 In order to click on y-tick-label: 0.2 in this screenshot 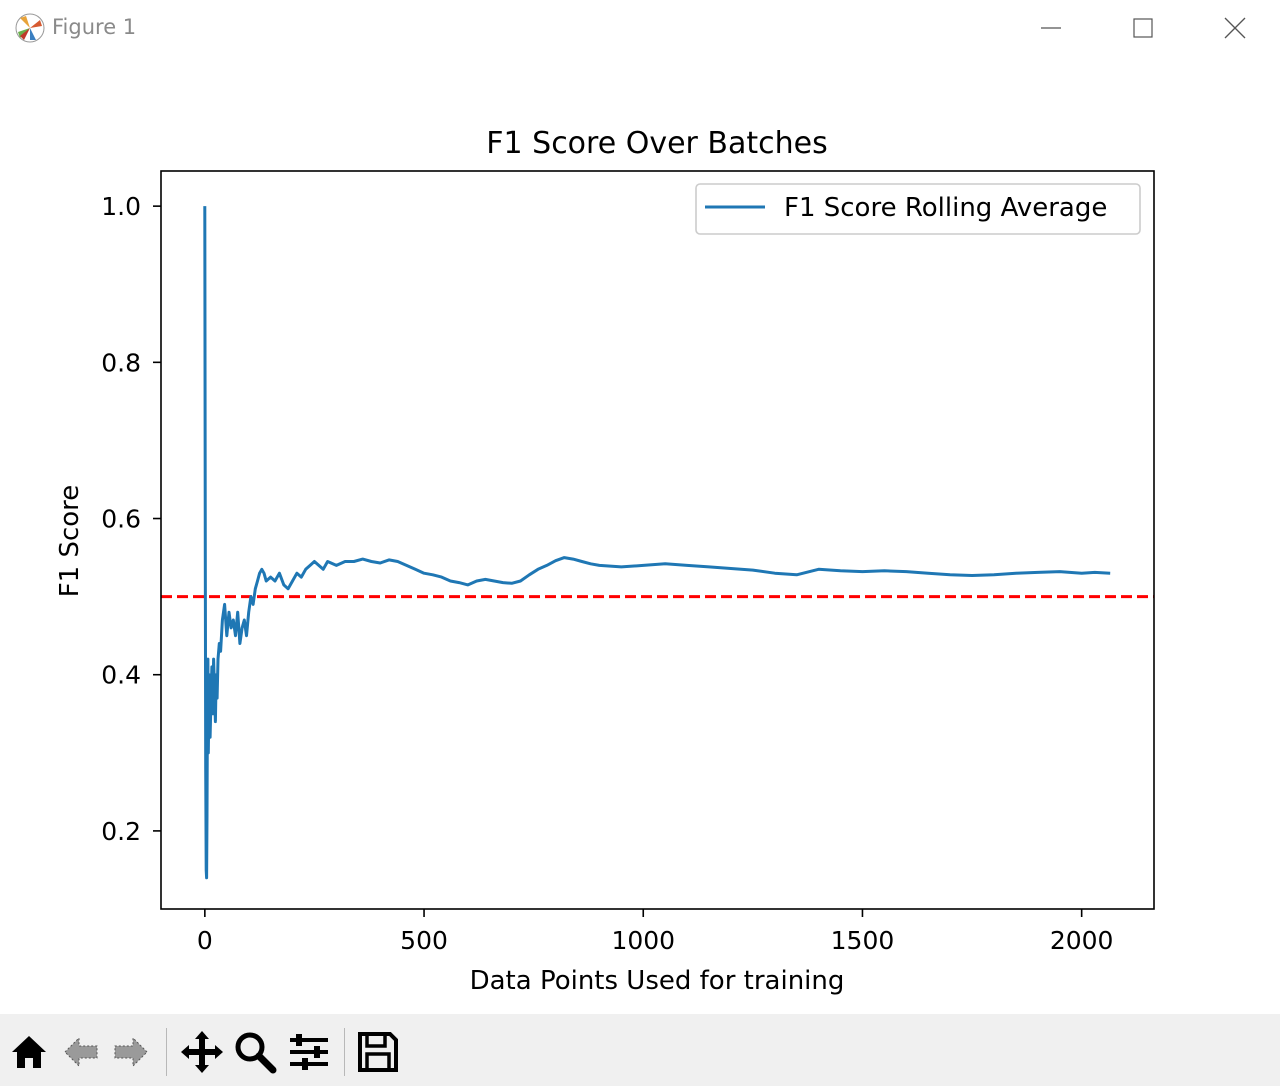, I will do `click(121, 831)`.